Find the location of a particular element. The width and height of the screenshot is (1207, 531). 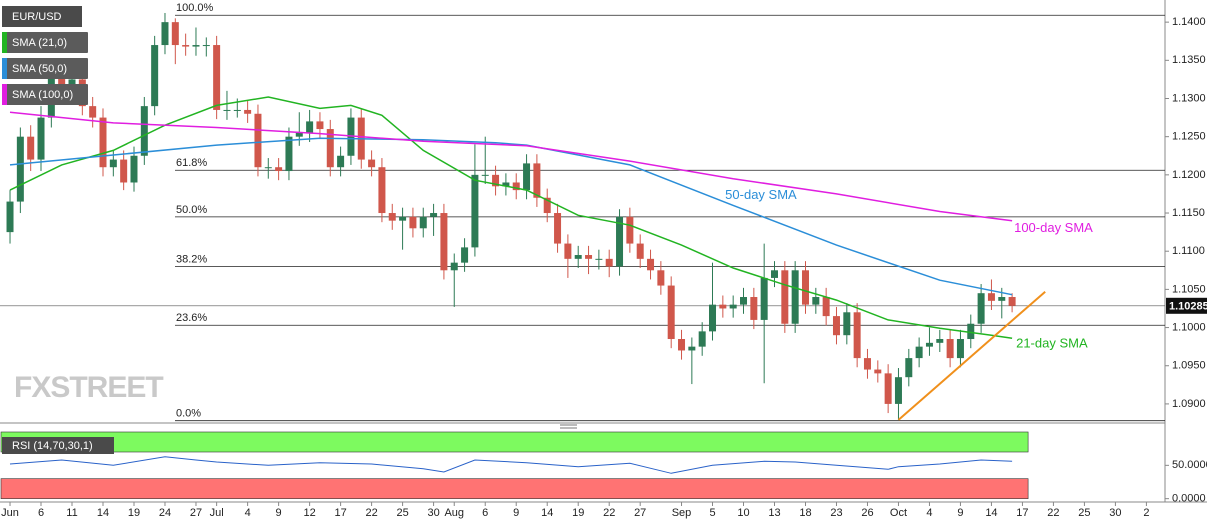

rsi-title-box is located at coordinates (58, 445).